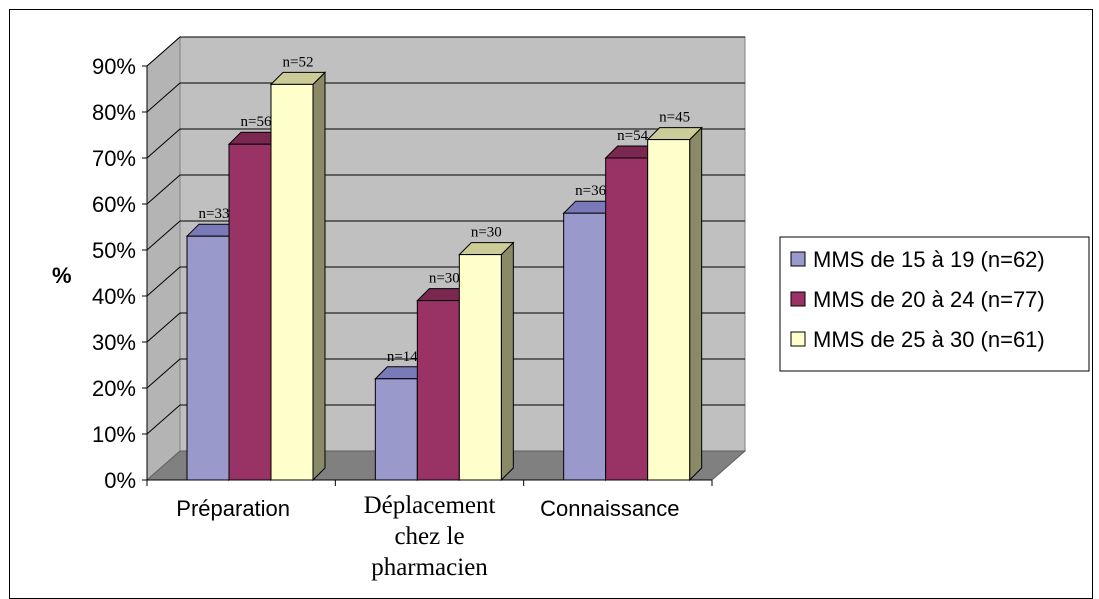 The width and height of the screenshot is (1099, 599). Describe the element at coordinates (62, 275) in the screenshot. I see `y-axis-label: %` at that location.